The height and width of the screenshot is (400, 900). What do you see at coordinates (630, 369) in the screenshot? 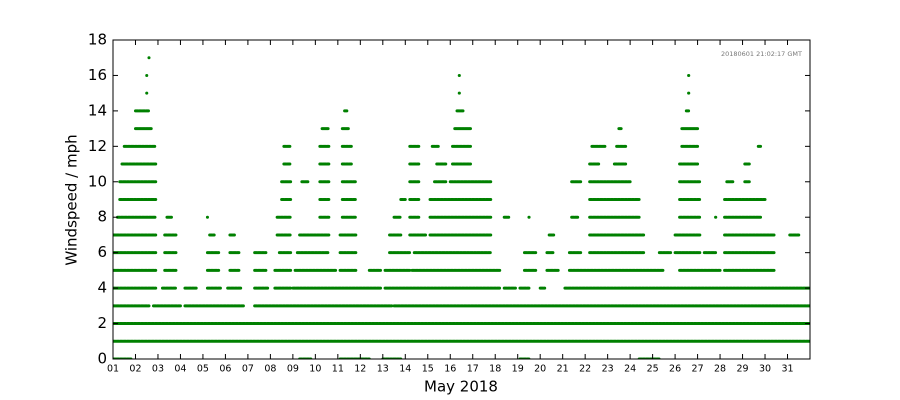
I see `x-tick-label: 24` at bounding box center [630, 369].